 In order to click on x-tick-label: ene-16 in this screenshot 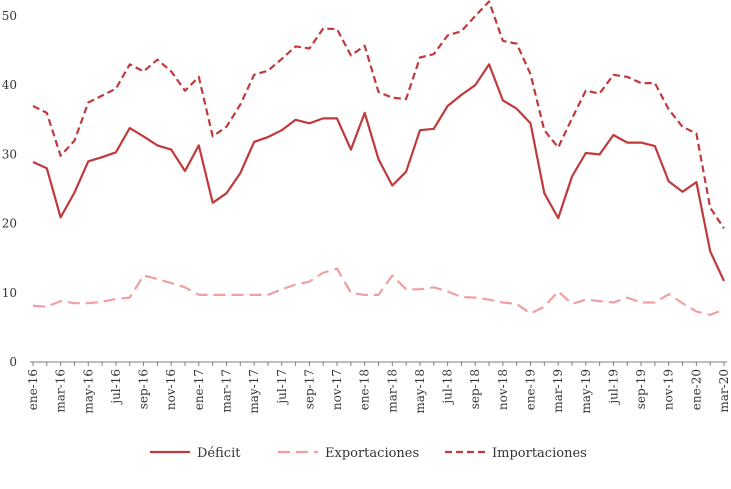, I will do `click(33, 389)`.